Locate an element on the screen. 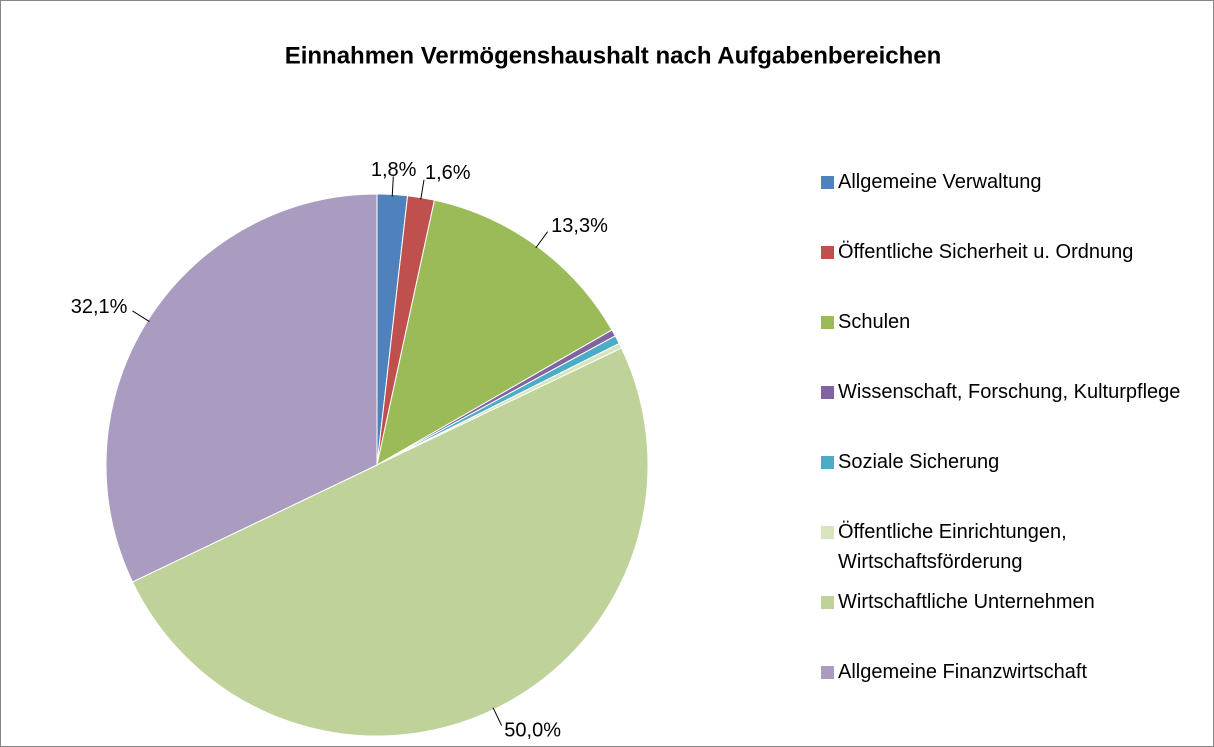 The image size is (1214, 747). legend-label: Allgemeine Verwaltung is located at coordinates (940, 182).